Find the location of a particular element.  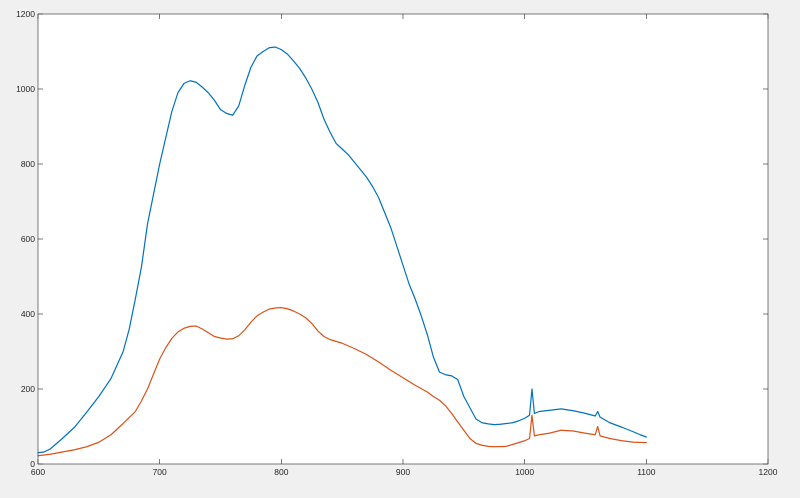

x-tick-label: 700 is located at coordinates (160, 472).